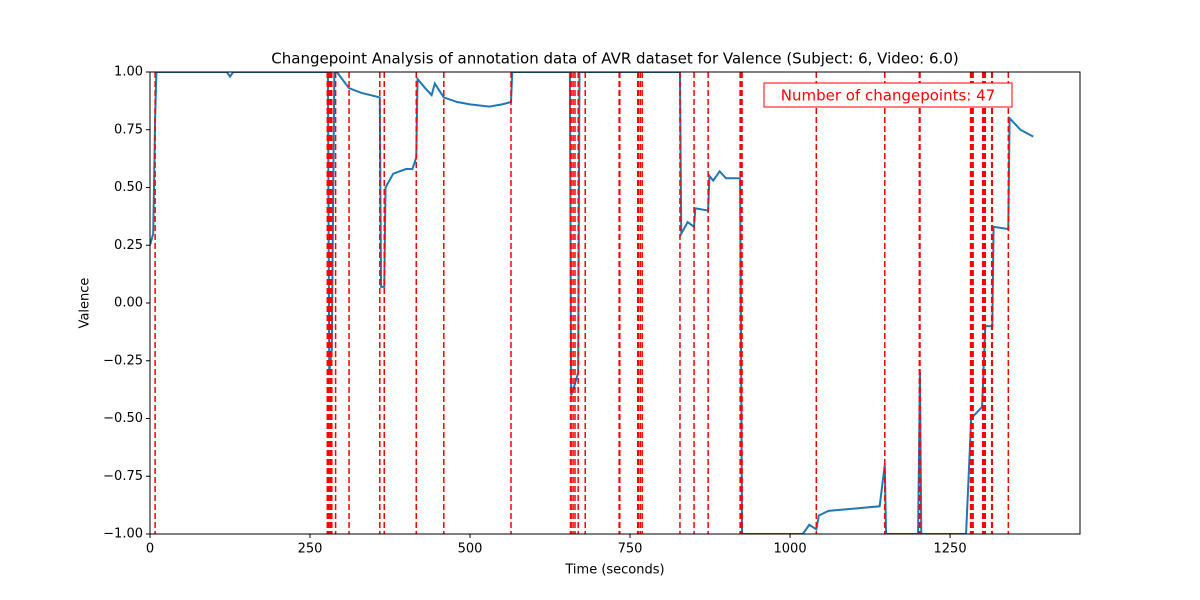 The height and width of the screenshot is (600, 1200). I want to click on y-tick-label: 1.00, so click(128, 72).